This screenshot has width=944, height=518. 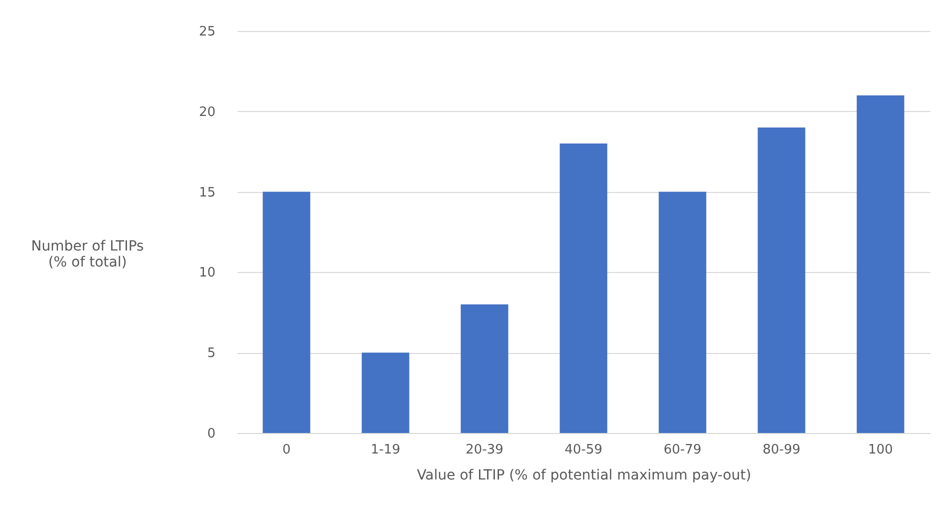 I want to click on y-tick-label: 0, so click(x=211, y=434).